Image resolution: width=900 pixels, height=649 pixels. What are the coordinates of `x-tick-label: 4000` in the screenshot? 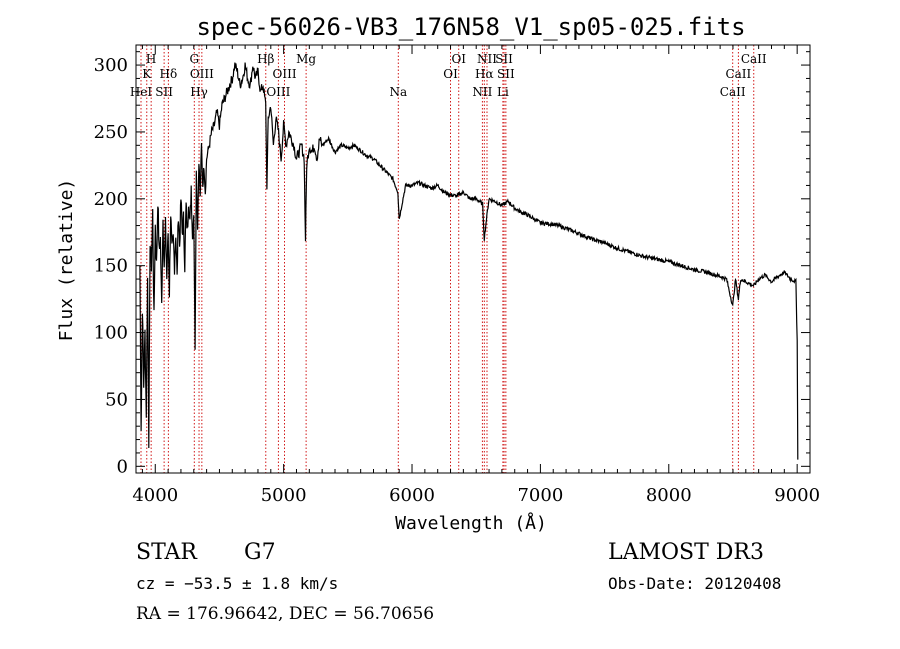 It's located at (155, 495).